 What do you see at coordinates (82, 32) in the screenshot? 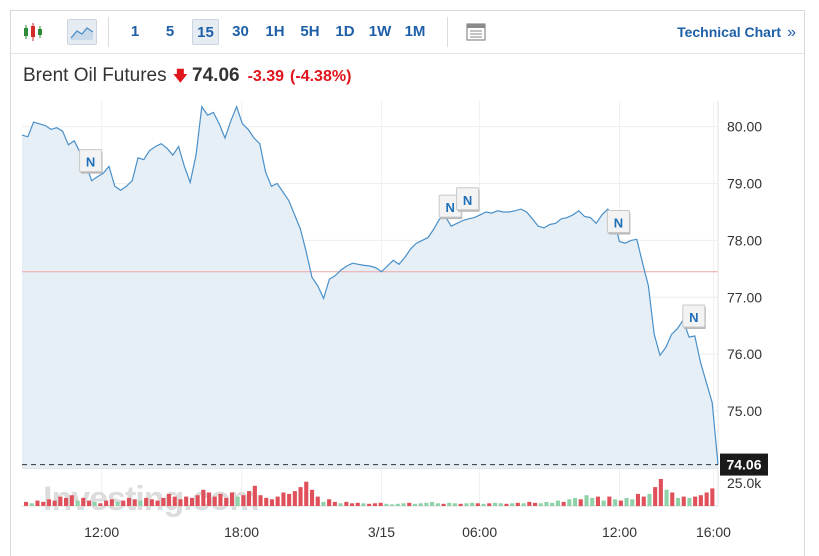
I see `area-chart-icon` at bounding box center [82, 32].